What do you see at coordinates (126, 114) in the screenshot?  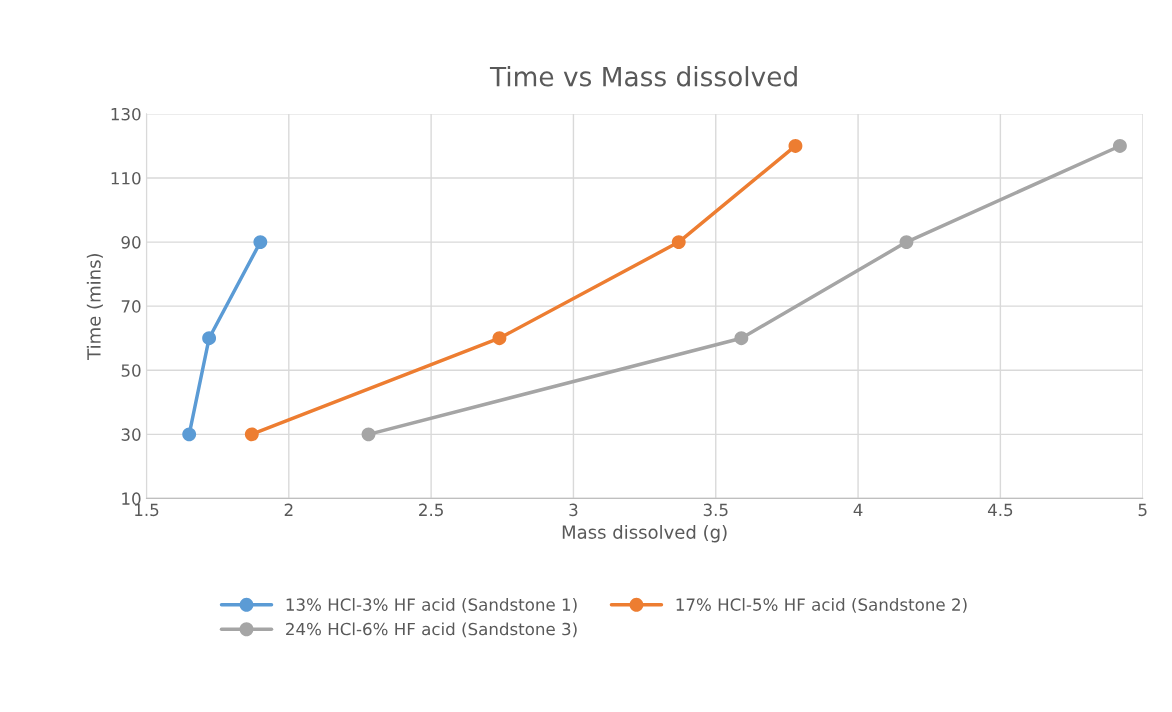 I see `y-tick-label: 130` at bounding box center [126, 114].